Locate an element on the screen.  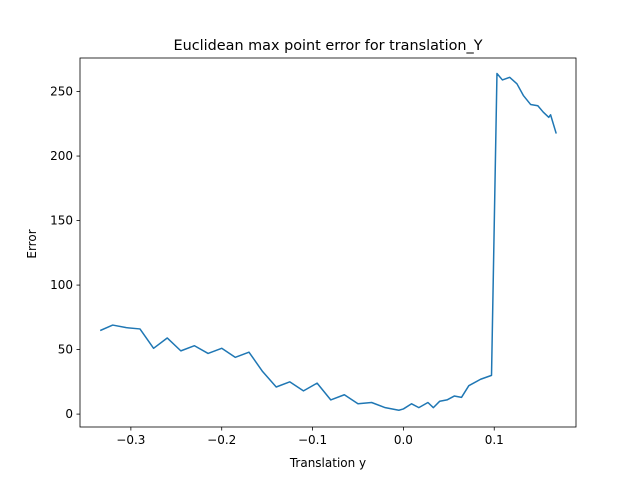
y-tick-label: 50 is located at coordinates (65, 350).